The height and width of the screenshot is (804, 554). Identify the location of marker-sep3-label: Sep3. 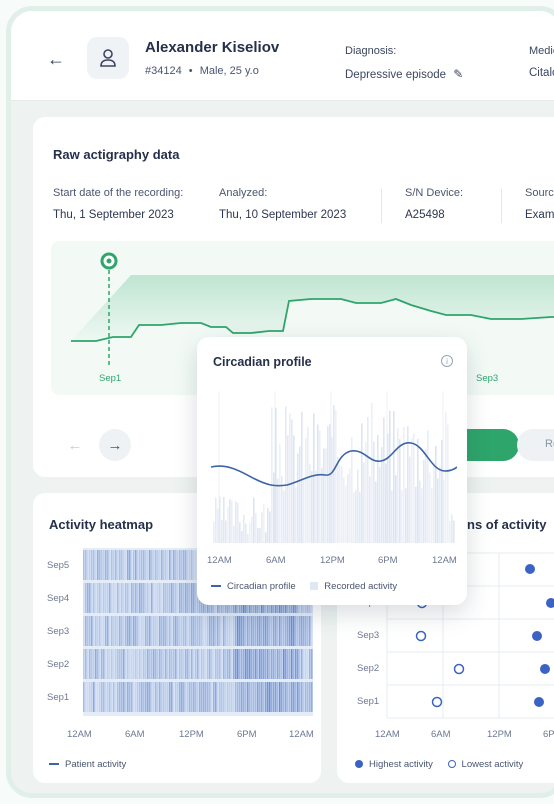
(487, 378).